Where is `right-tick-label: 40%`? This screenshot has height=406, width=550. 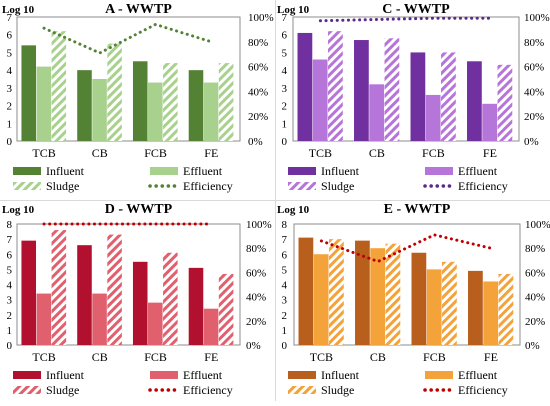 right-tick-label: 40% is located at coordinates (256, 298).